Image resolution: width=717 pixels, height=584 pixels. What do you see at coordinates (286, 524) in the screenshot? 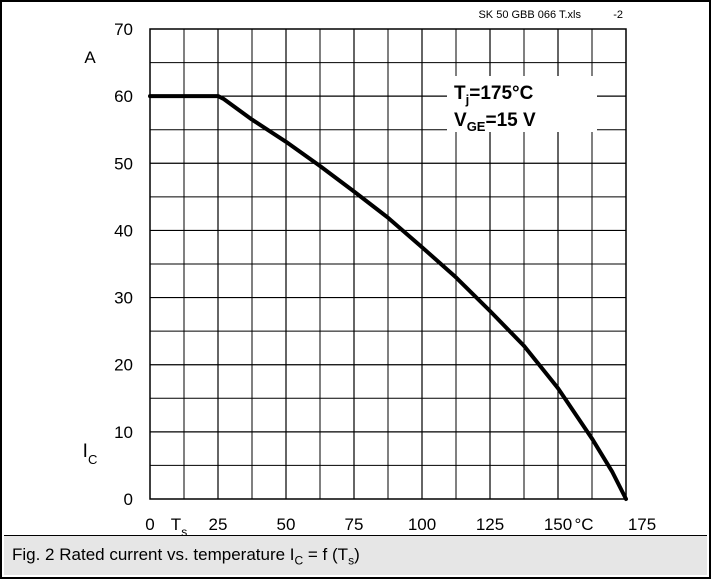
I see `x-tick-label: 50` at bounding box center [286, 524].